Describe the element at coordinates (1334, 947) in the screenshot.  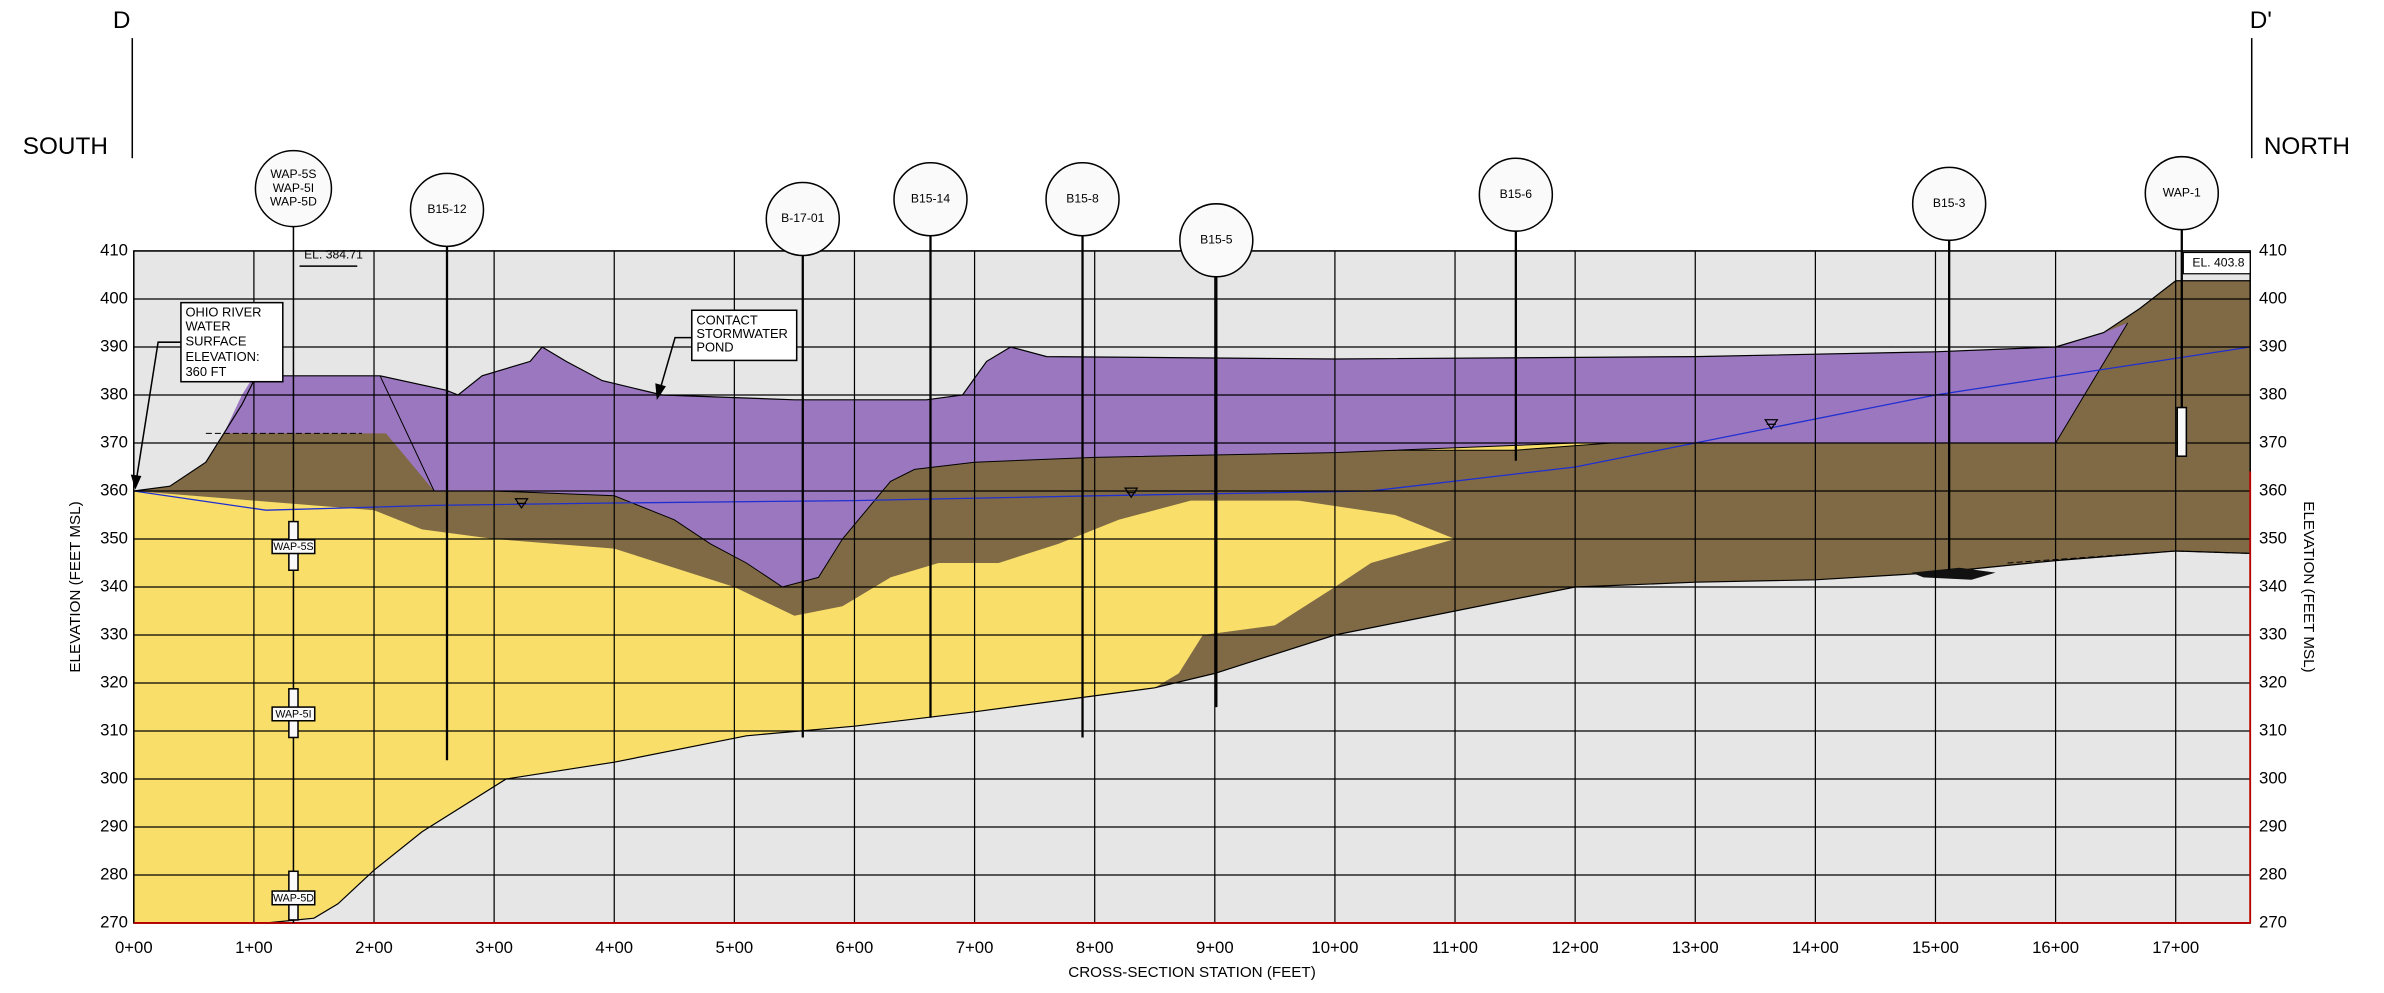
I see `x-tick-label: 10+00` at that location.